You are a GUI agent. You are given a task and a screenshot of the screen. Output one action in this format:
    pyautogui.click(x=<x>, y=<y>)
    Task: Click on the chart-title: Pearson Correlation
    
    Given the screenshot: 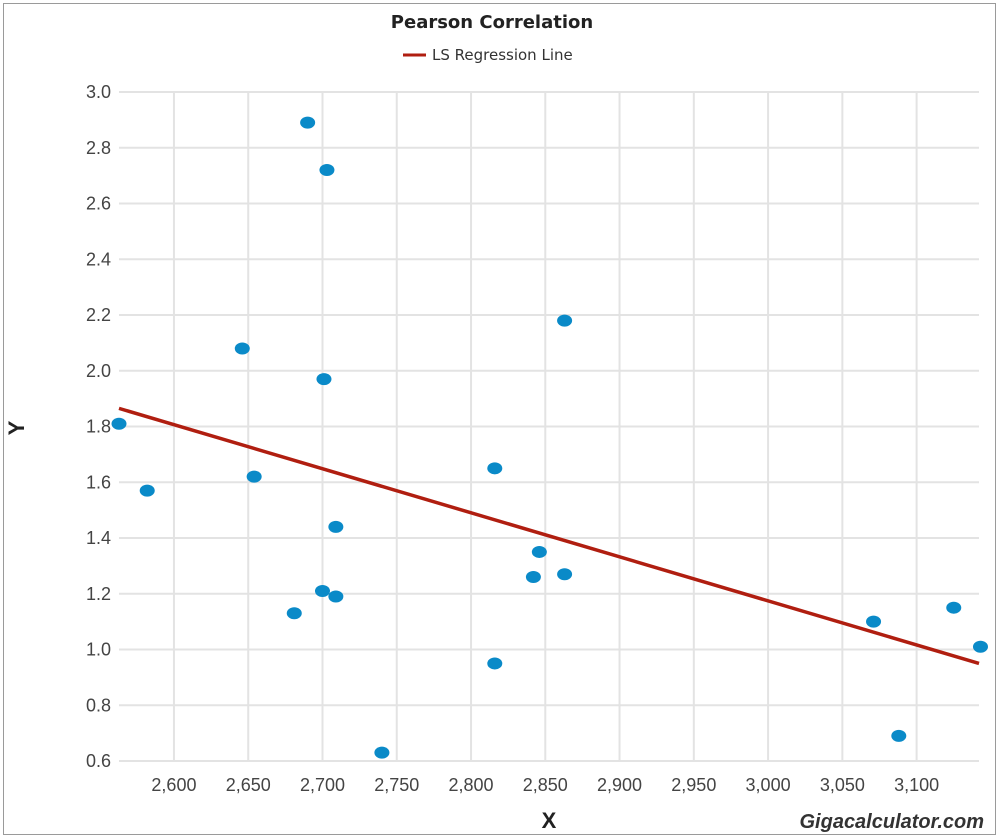 What is the action you would take?
    pyautogui.click(x=492, y=22)
    